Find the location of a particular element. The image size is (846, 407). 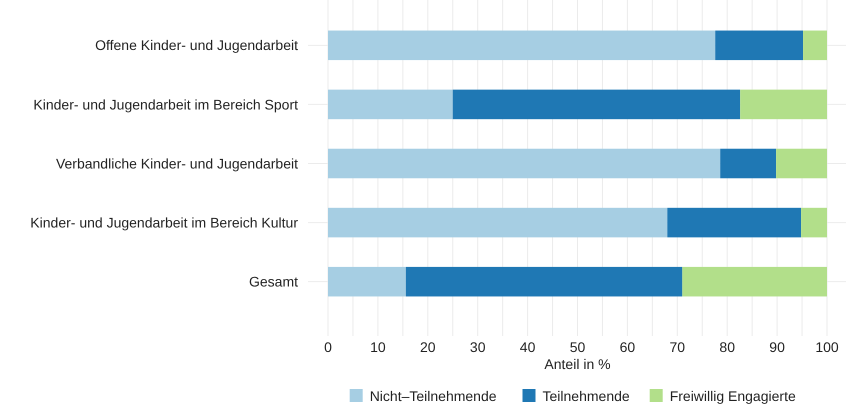

x-tick-label: 10 is located at coordinates (378, 347).